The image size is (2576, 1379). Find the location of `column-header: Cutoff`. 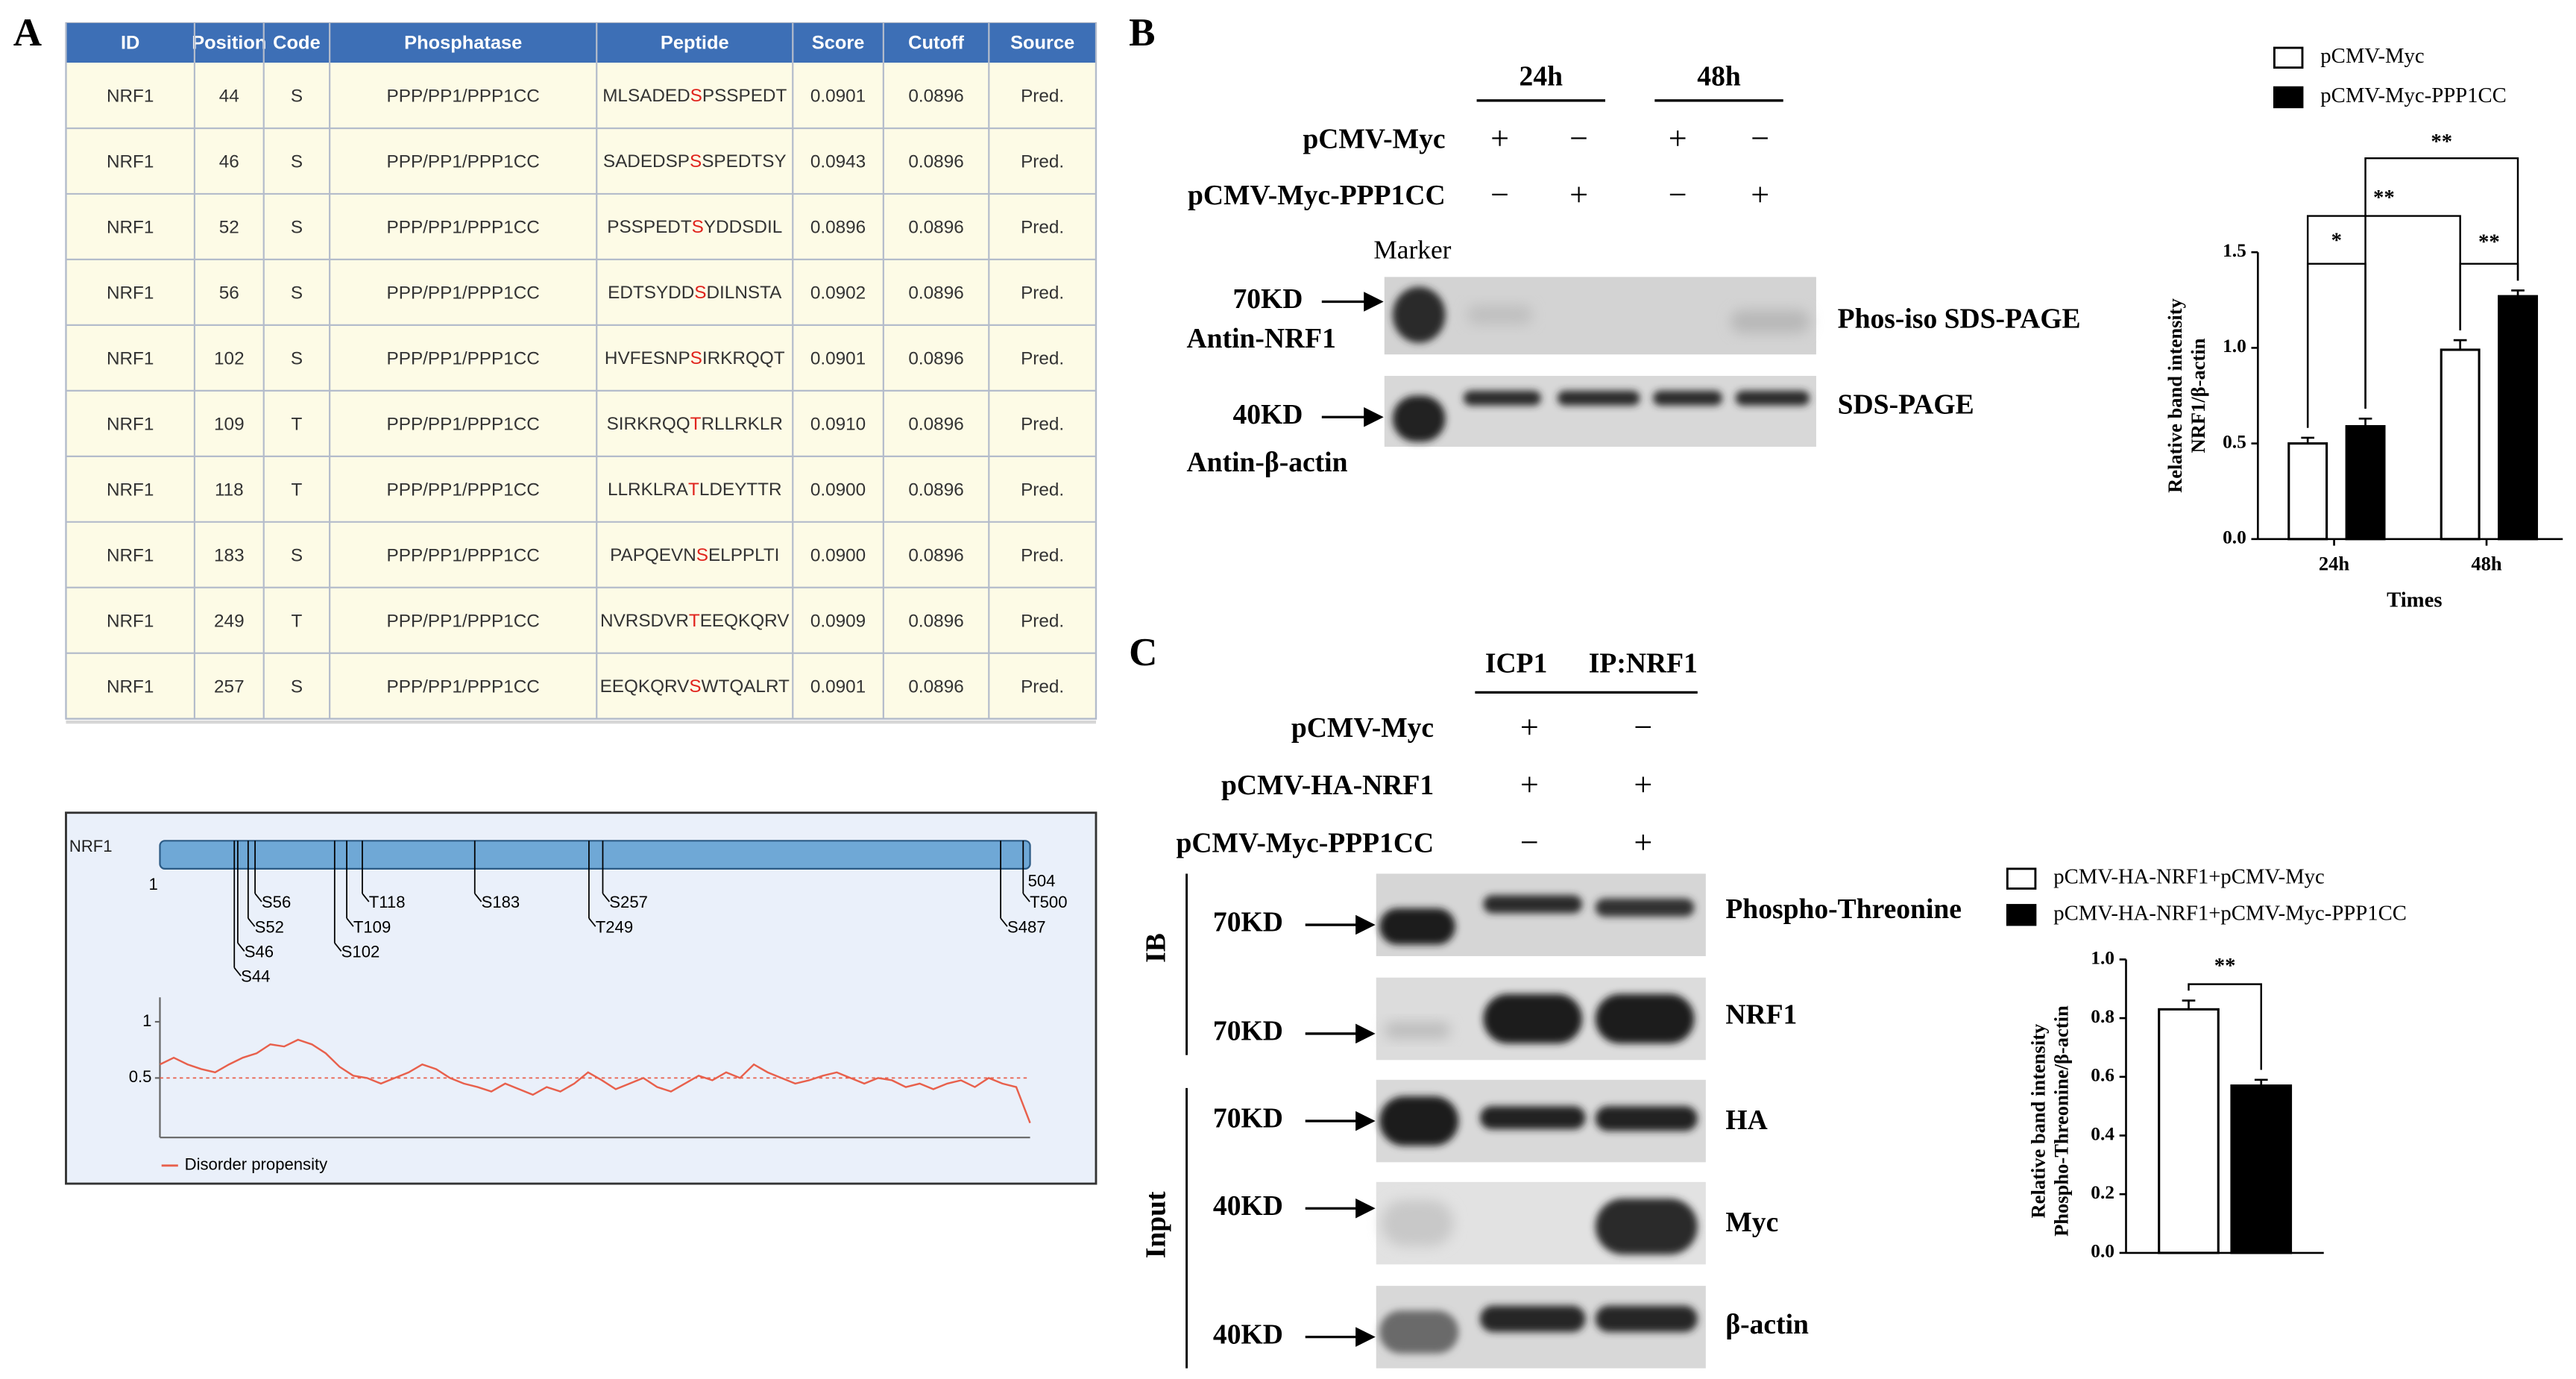

column-header: Cutoff is located at coordinates (936, 42).